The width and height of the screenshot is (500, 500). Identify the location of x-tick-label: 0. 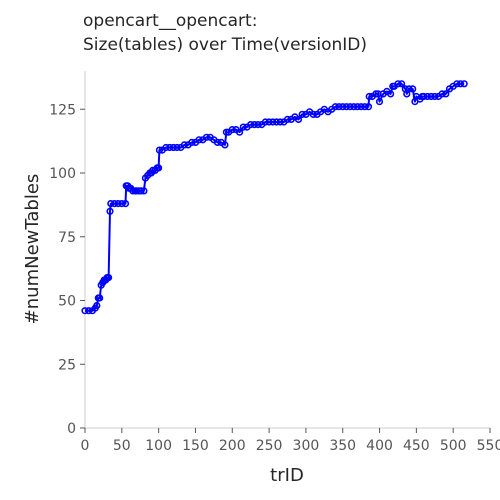
(85, 446).